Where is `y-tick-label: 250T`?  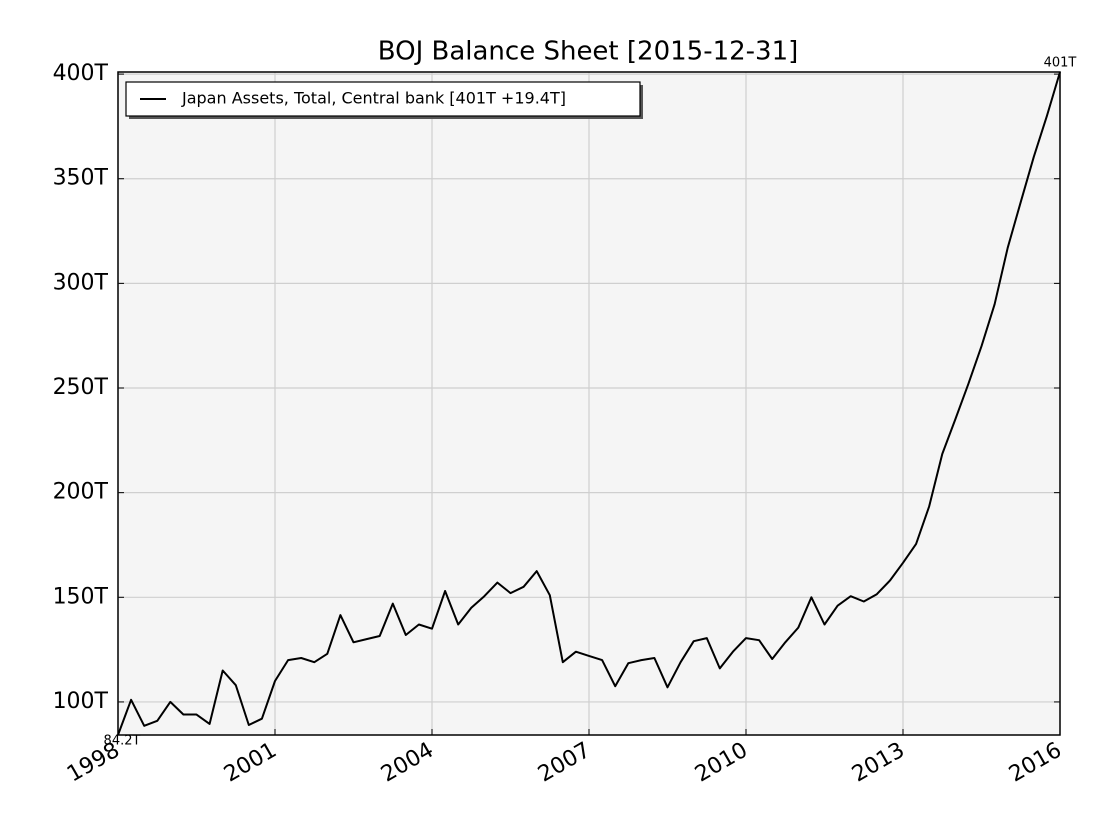 y-tick-label: 250T is located at coordinates (81, 387).